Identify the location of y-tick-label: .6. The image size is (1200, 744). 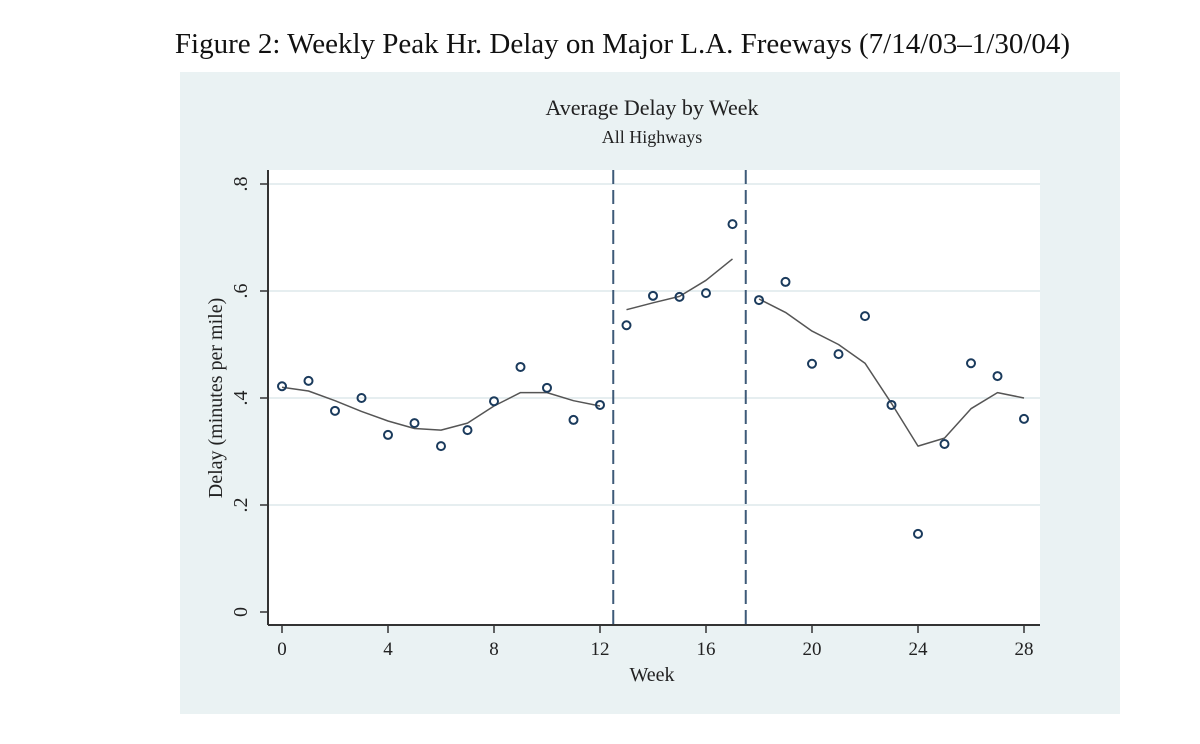
(241, 291).